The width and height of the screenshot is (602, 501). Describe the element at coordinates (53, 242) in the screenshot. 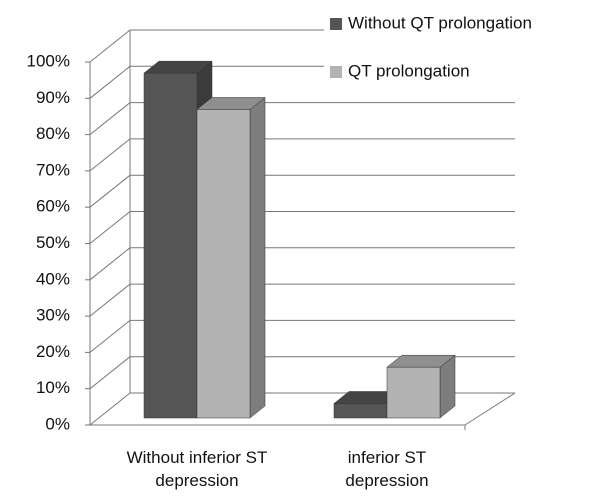

I see `y-tick-label: 50%` at that location.